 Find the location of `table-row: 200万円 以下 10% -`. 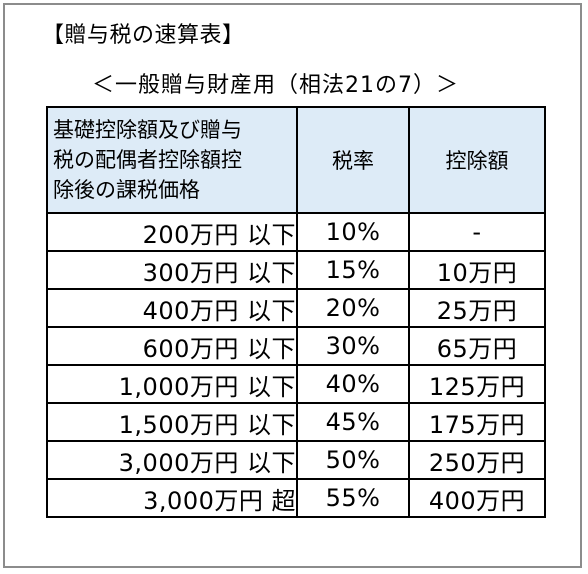

table-row: 200万円 以下 10% - is located at coordinates (296, 232).